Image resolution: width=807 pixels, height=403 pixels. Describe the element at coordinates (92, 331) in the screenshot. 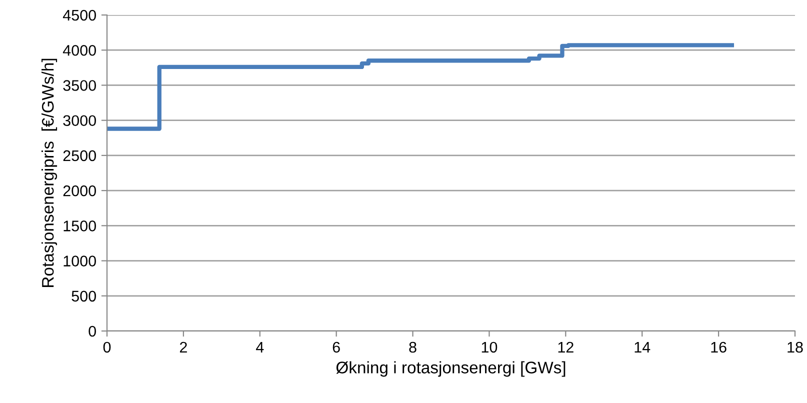

I see `y-tick-label: 0` at that location.